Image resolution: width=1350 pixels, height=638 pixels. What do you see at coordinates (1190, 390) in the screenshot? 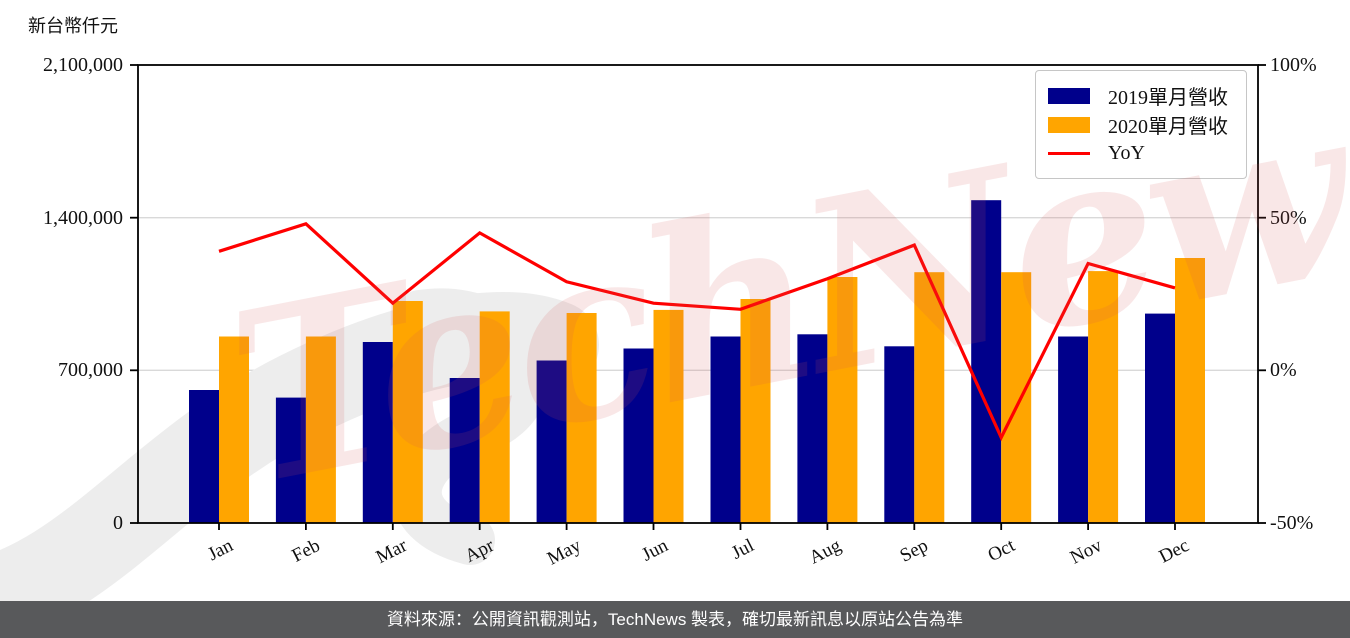
I see `bar-2020-Dec` at bounding box center [1190, 390].